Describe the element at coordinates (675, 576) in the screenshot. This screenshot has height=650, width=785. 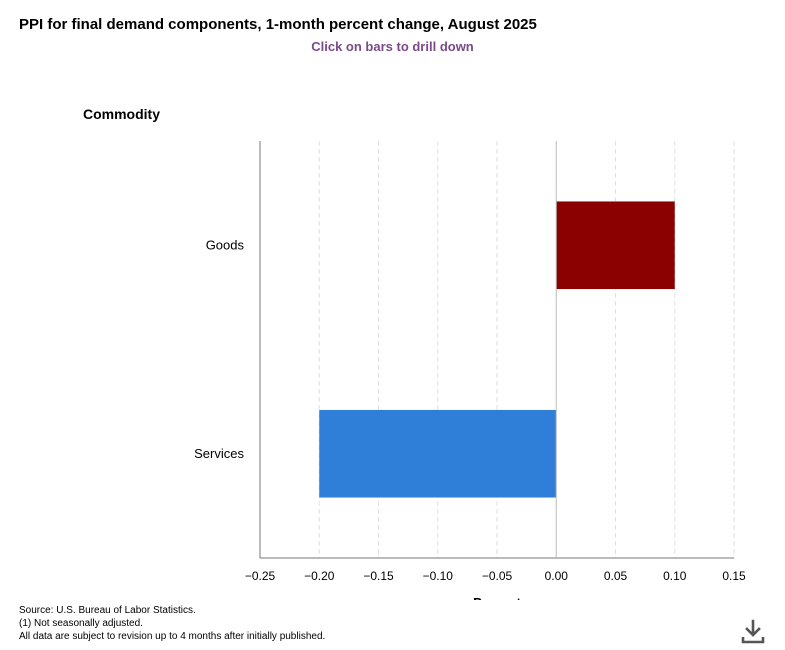
I see `x-tick-label: 0.10` at that location.